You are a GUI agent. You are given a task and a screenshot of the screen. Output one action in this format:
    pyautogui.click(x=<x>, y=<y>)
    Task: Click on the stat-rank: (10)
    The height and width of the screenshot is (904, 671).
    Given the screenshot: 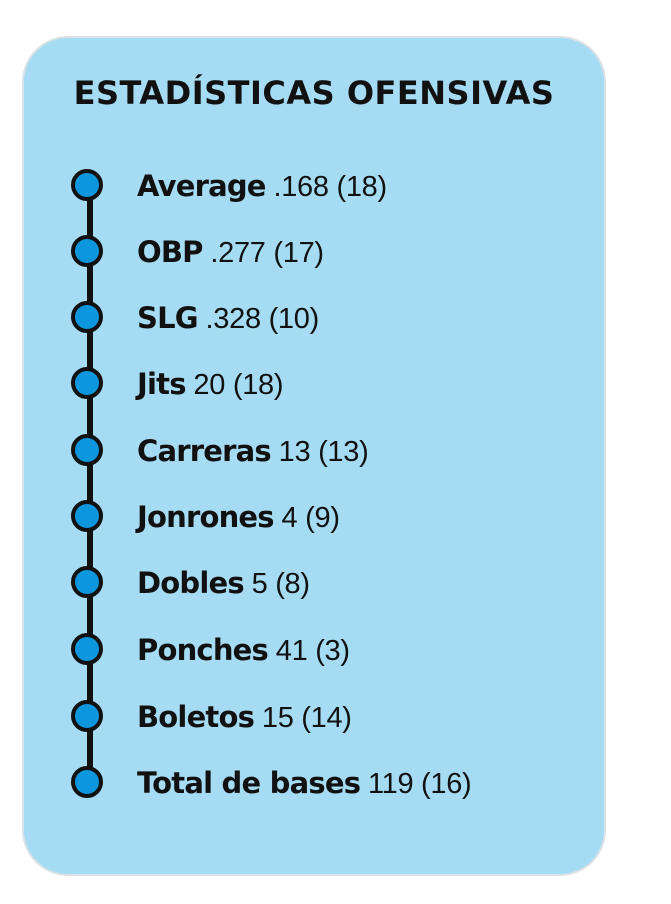 What is the action you would take?
    pyautogui.click(x=294, y=319)
    